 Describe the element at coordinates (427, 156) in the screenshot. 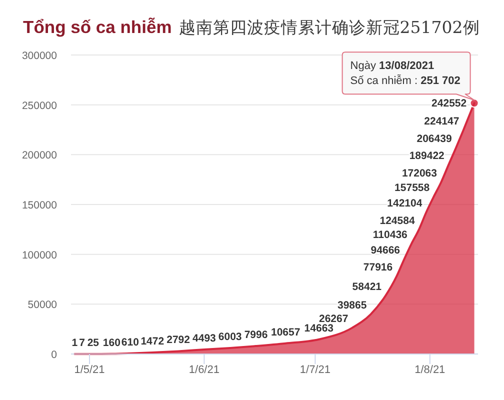

I see `data-label: 189422` at that location.